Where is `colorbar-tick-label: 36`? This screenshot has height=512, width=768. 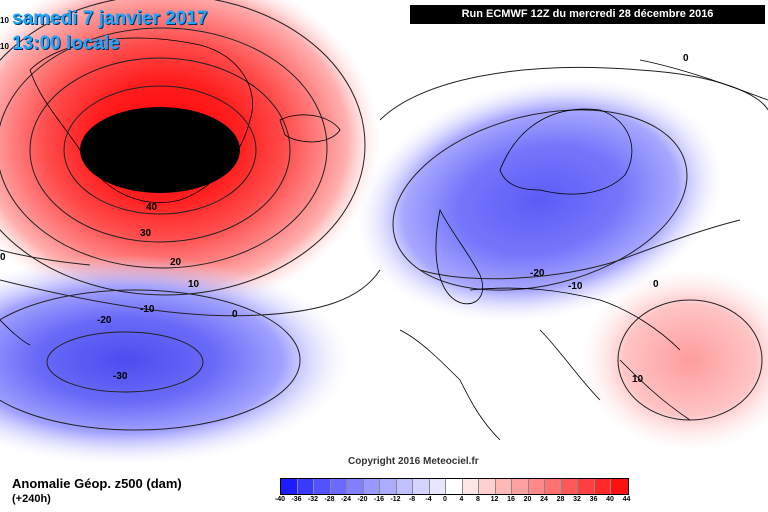 colorbar-tick-label: 36 is located at coordinates (593, 499).